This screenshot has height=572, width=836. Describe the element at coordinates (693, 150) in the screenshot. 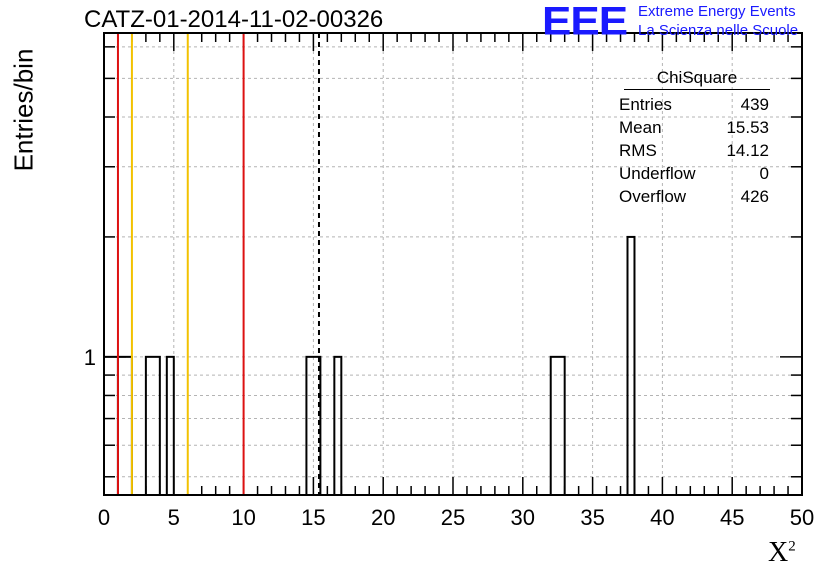

I see `stats-row-rms: RMS 14.12` at that location.